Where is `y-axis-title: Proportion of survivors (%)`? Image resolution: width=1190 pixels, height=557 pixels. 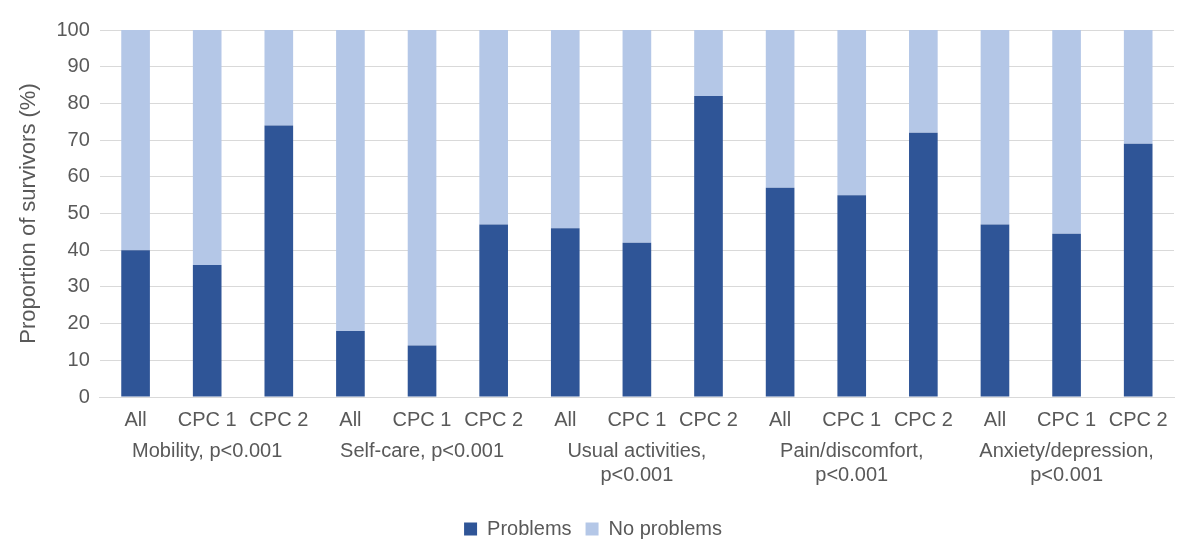 y-axis-title: Proportion of survivors (%) is located at coordinates (28, 213).